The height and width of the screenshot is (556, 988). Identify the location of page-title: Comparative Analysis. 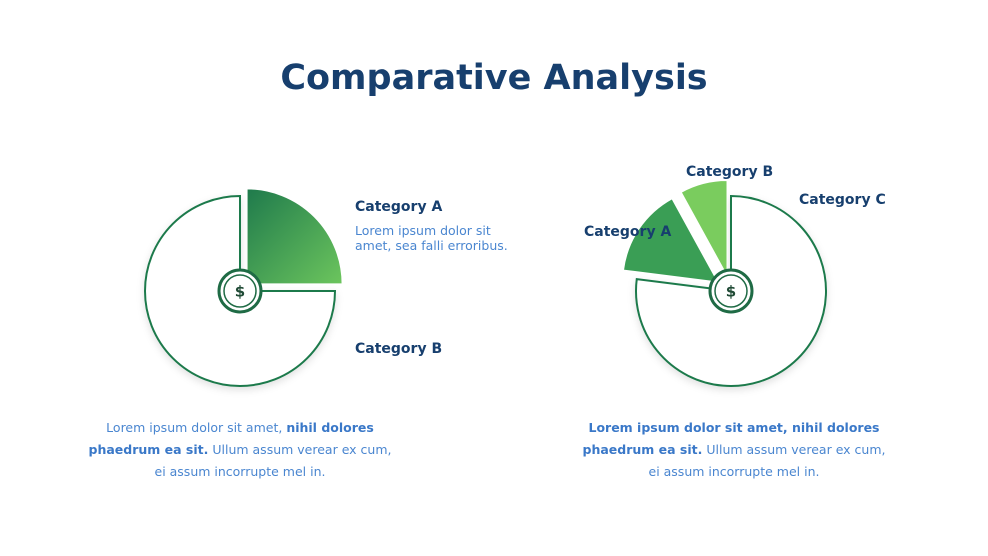
(493, 78).